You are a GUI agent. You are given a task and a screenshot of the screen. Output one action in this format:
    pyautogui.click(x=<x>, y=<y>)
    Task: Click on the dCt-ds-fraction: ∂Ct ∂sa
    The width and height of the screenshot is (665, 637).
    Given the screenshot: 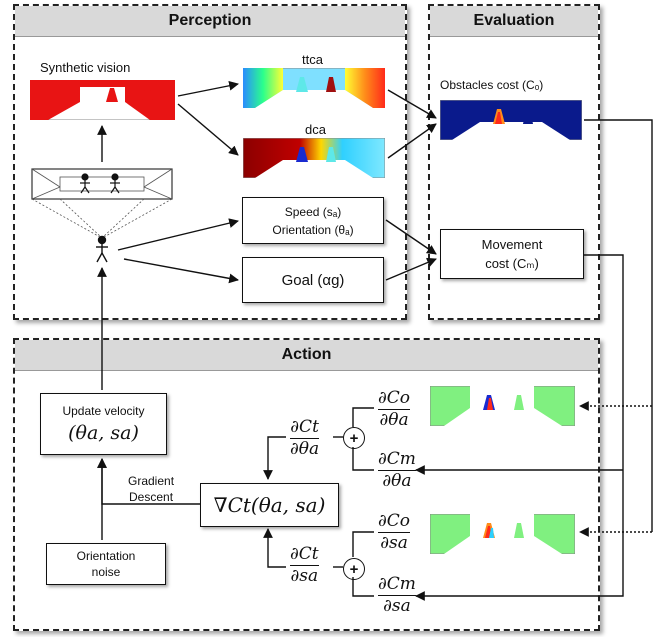 What is the action you would take?
    pyautogui.click(x=304, y=565)
    